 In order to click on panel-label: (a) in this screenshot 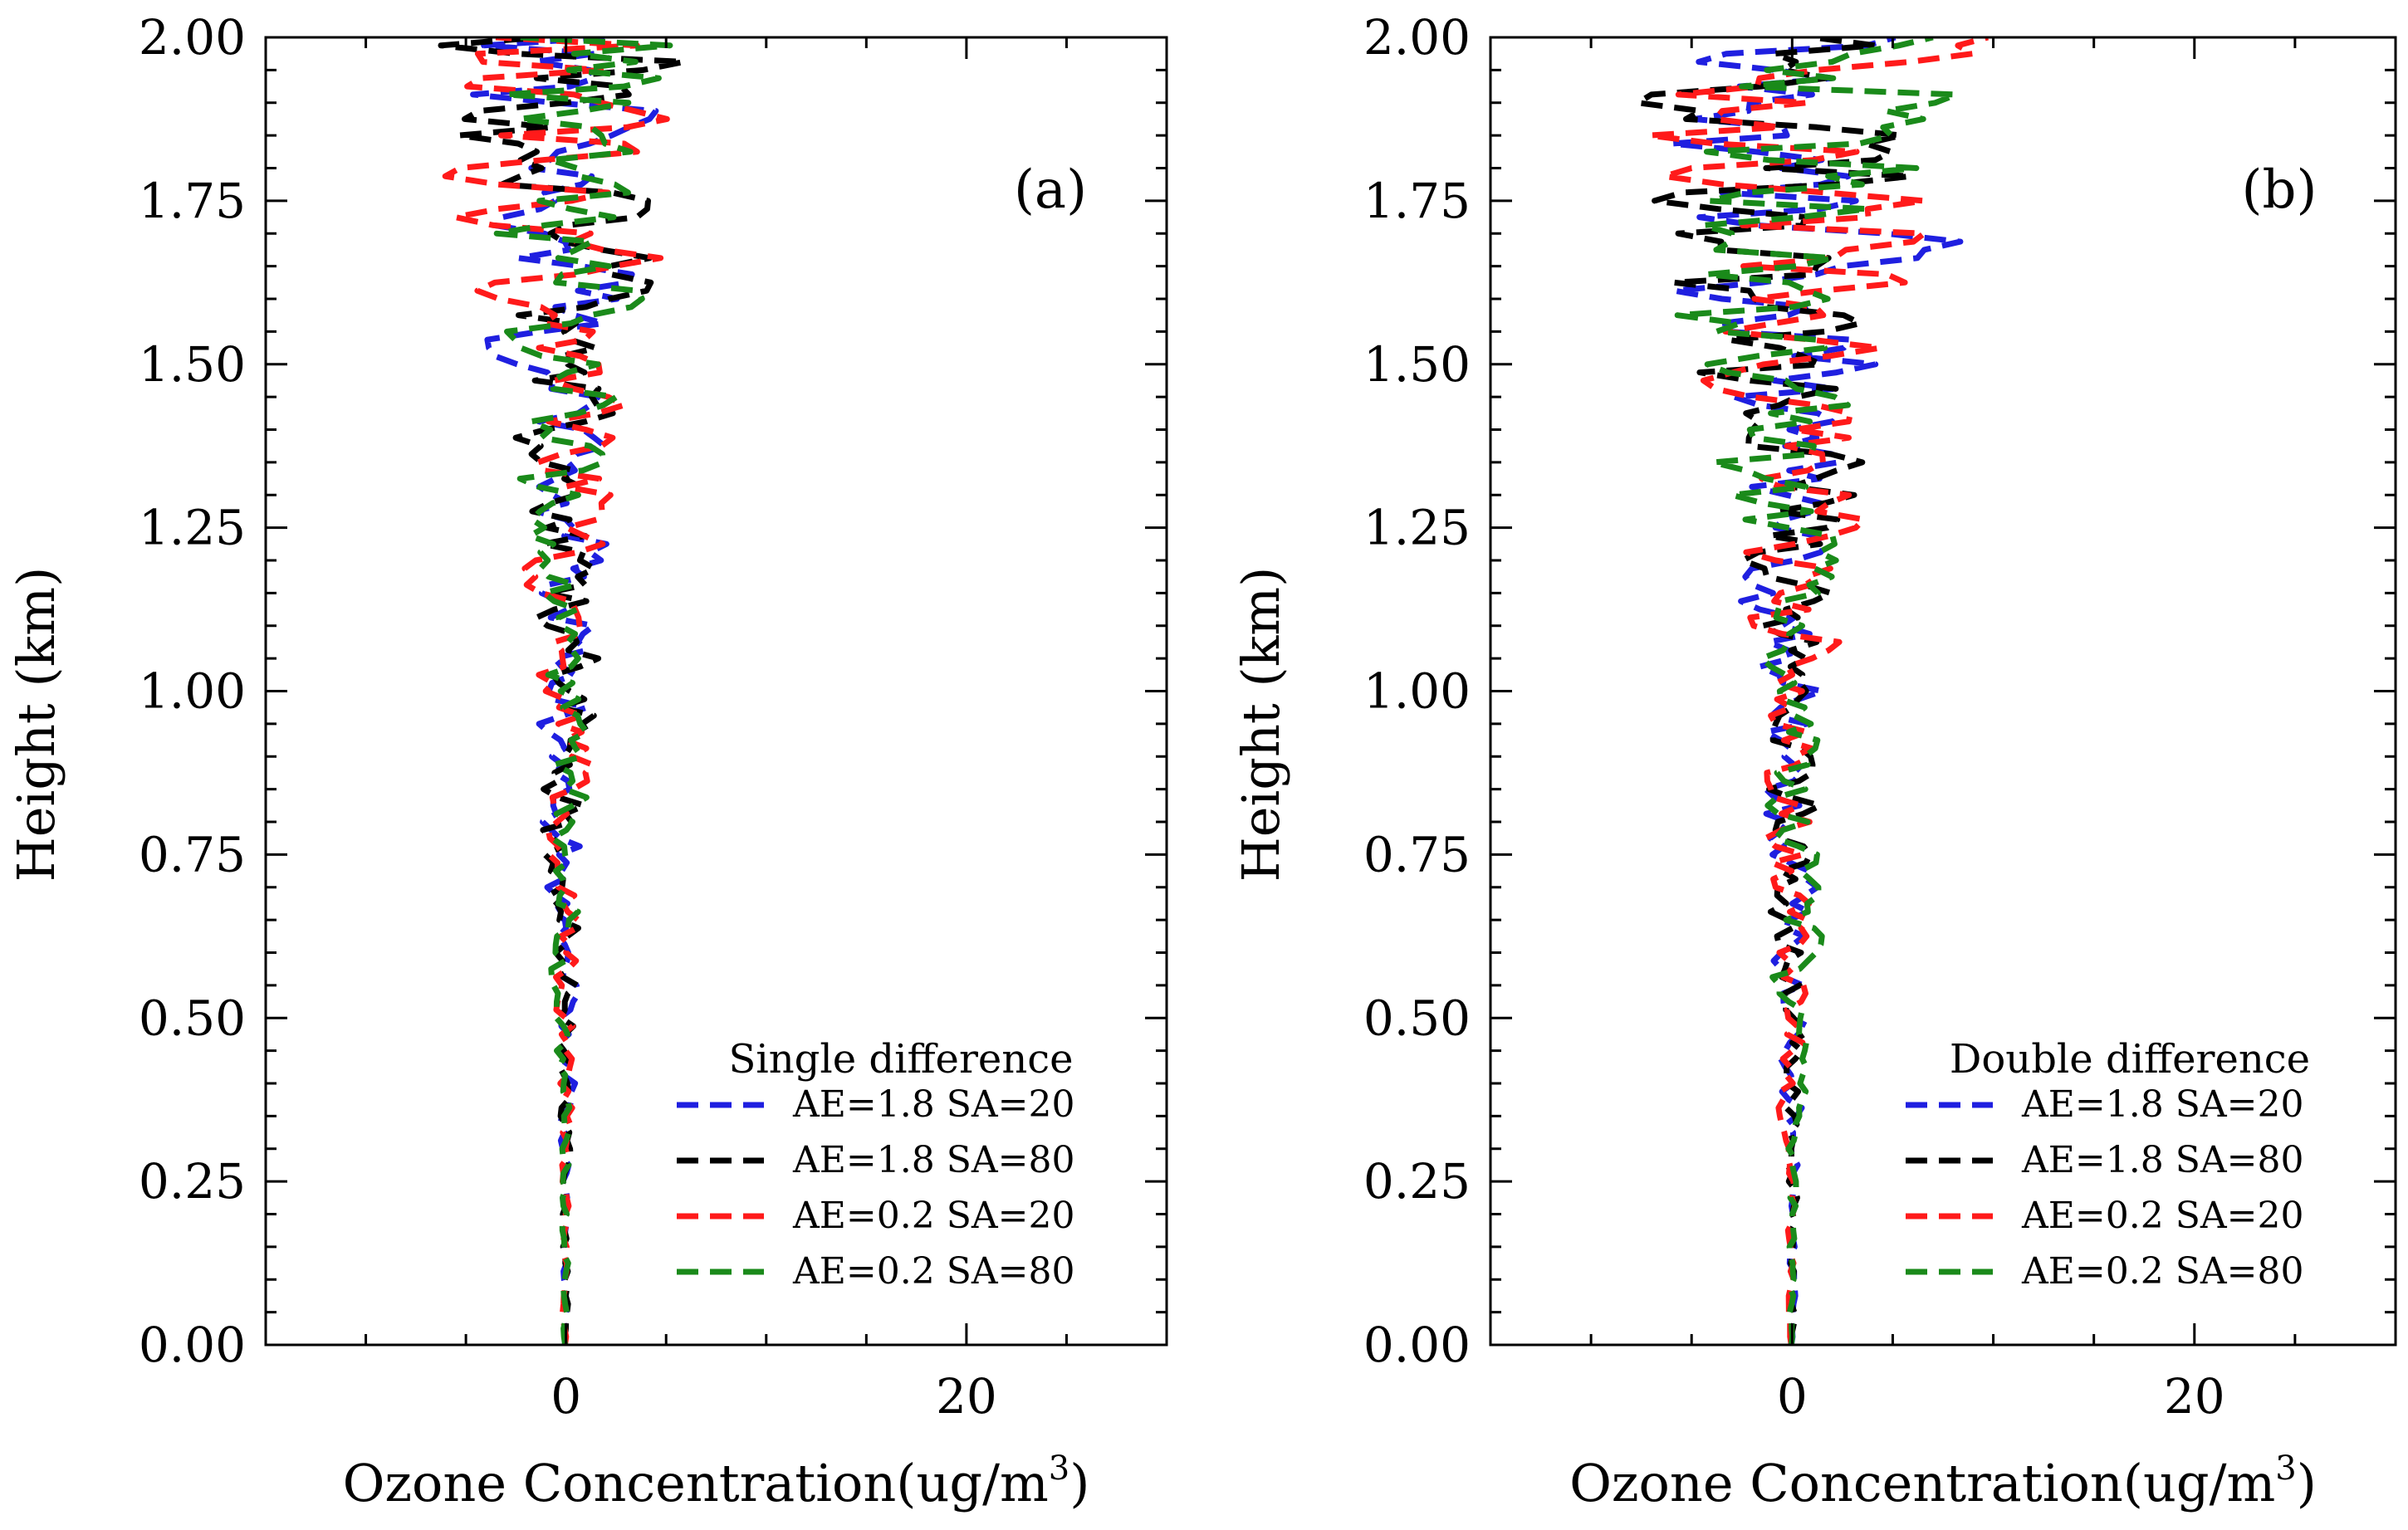, I will do `click(1050, 190)`.